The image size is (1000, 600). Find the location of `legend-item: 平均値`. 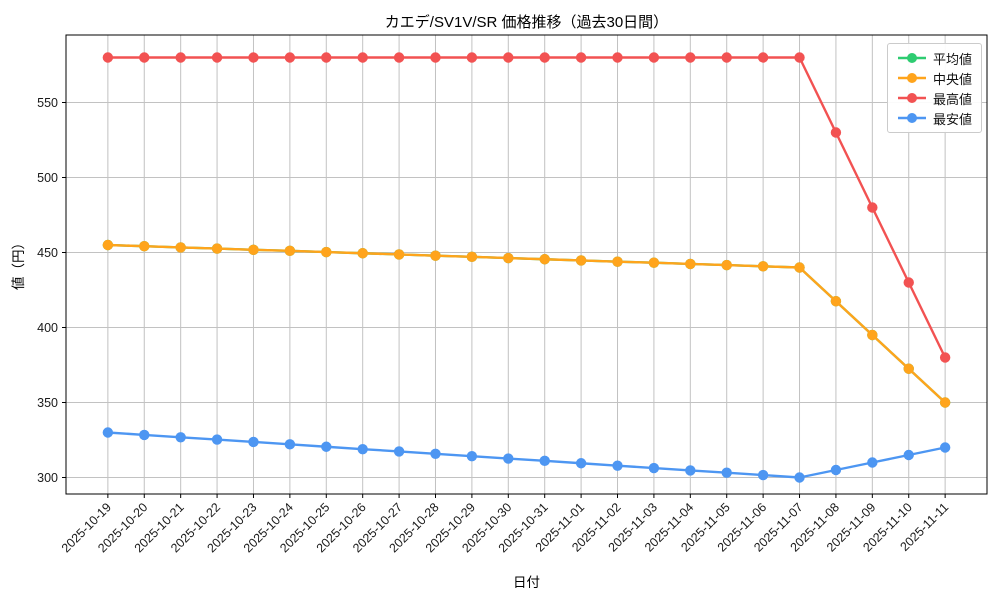

legend-item: 平均値 is located at coordinates (934, 58).